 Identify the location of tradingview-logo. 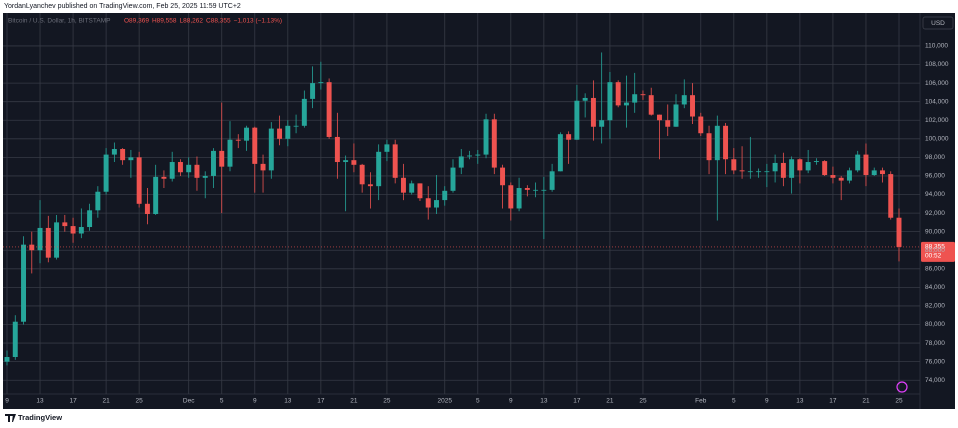
(10, 418).